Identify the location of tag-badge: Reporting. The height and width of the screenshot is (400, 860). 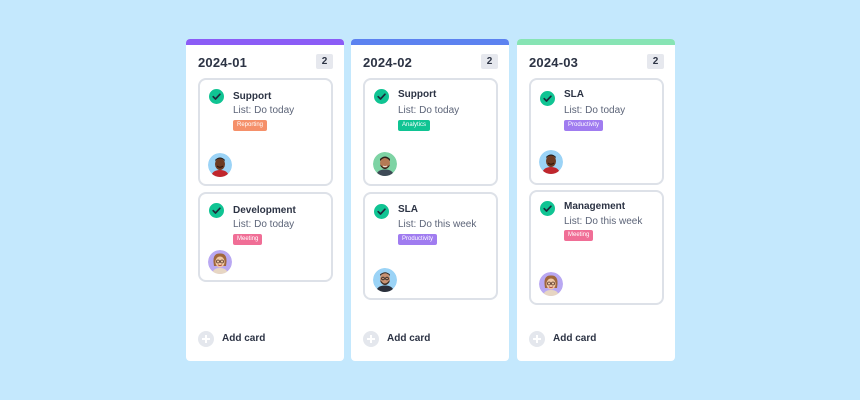
(250, 125).